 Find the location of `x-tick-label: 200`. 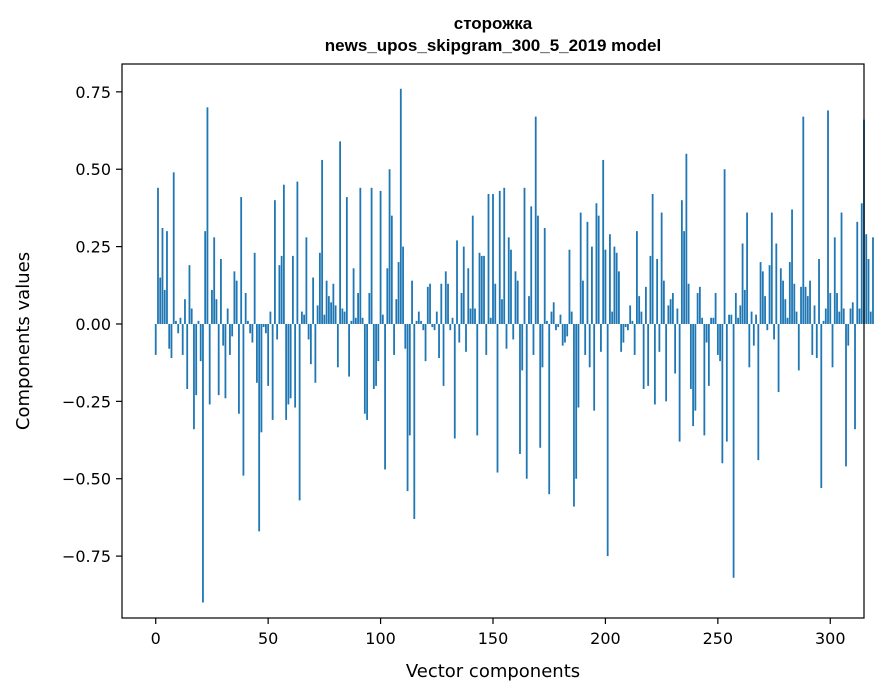

x-tick-label: 200 is located at coordinates (605, 638).